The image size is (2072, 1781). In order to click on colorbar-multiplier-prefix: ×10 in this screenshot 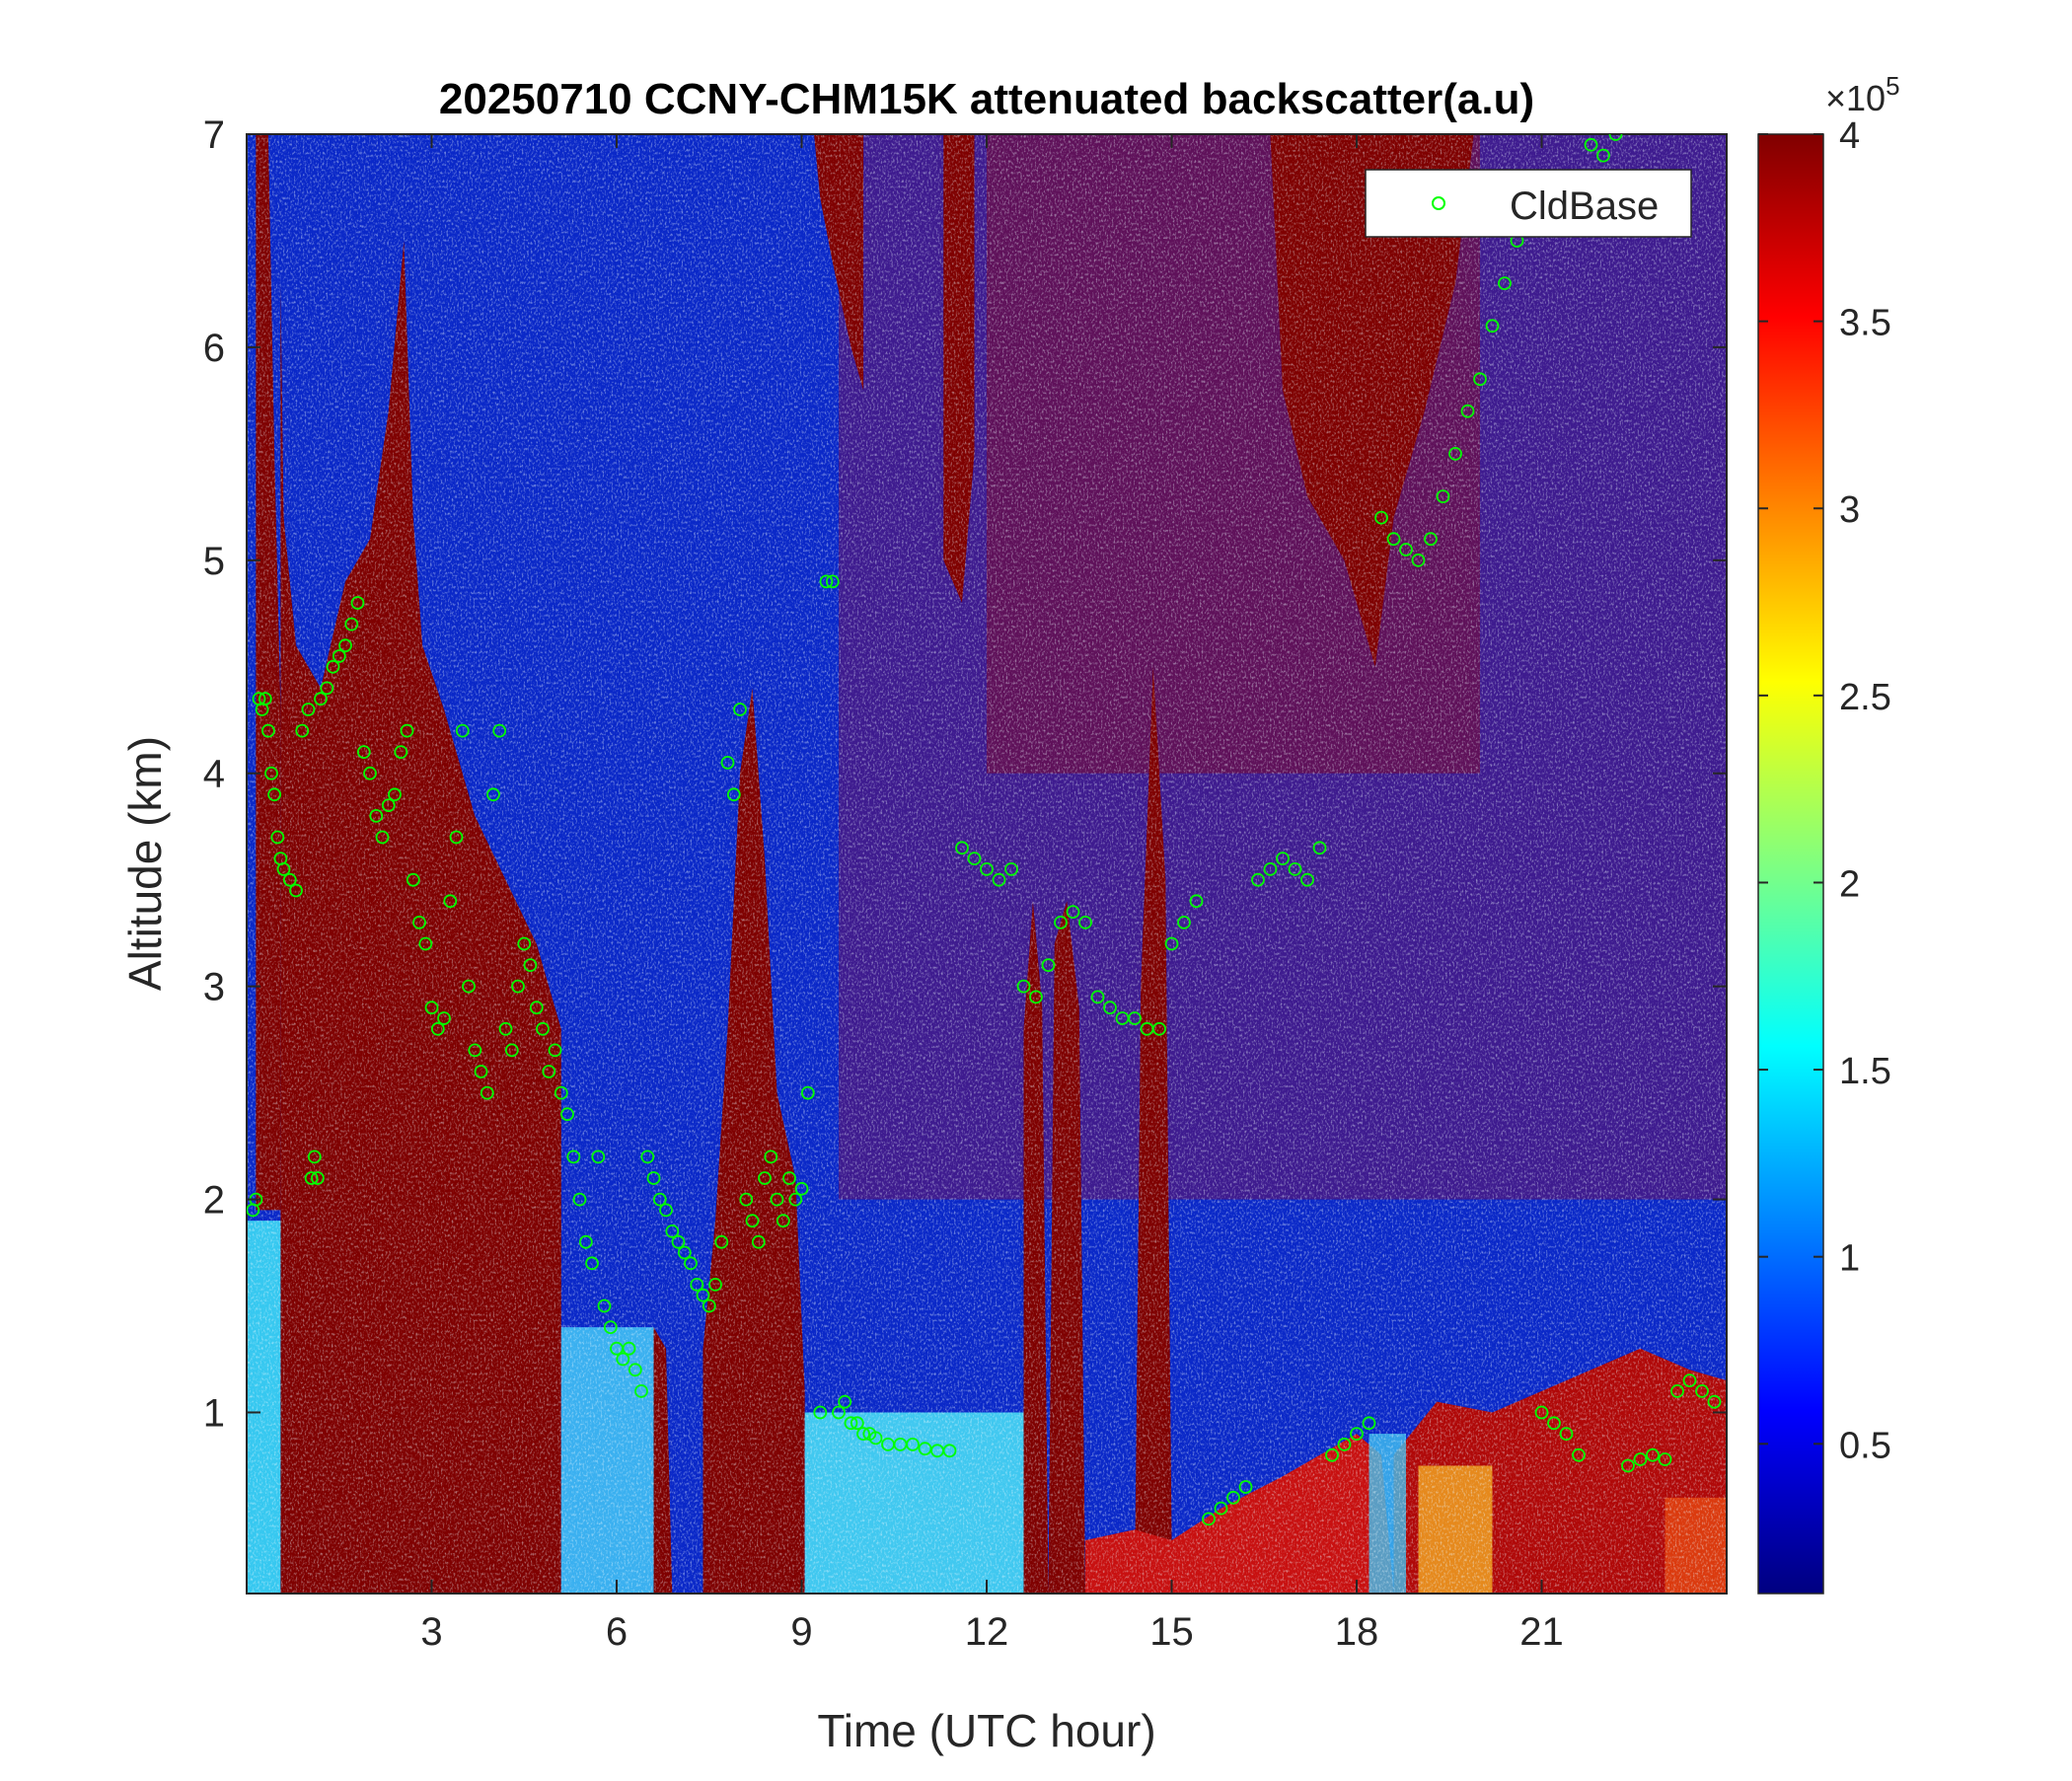, I will do `click(1855, 98)`.